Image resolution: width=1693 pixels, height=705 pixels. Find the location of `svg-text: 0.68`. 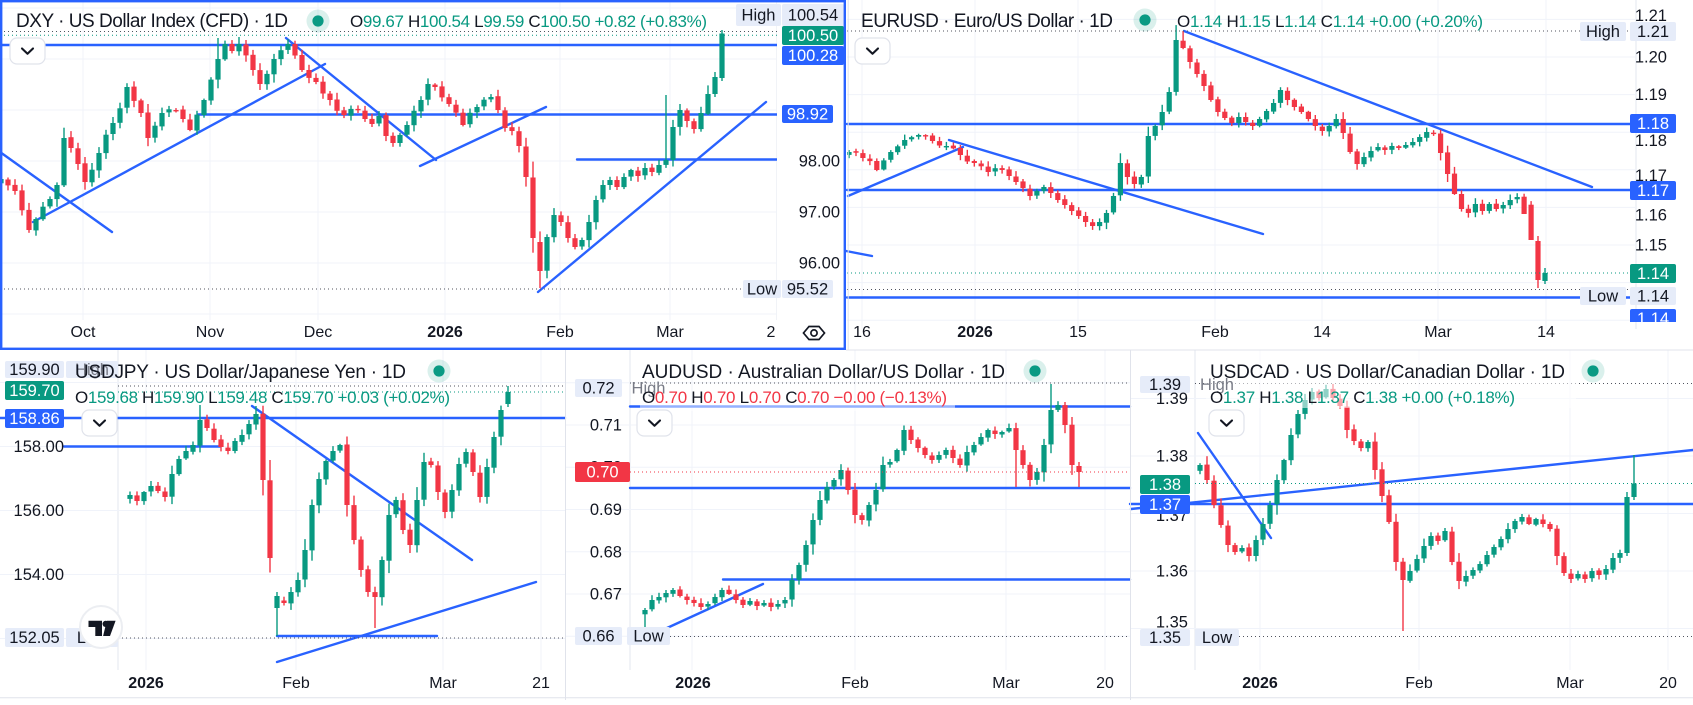

svg-text: 0.68 is located at coordinates (606, 553).